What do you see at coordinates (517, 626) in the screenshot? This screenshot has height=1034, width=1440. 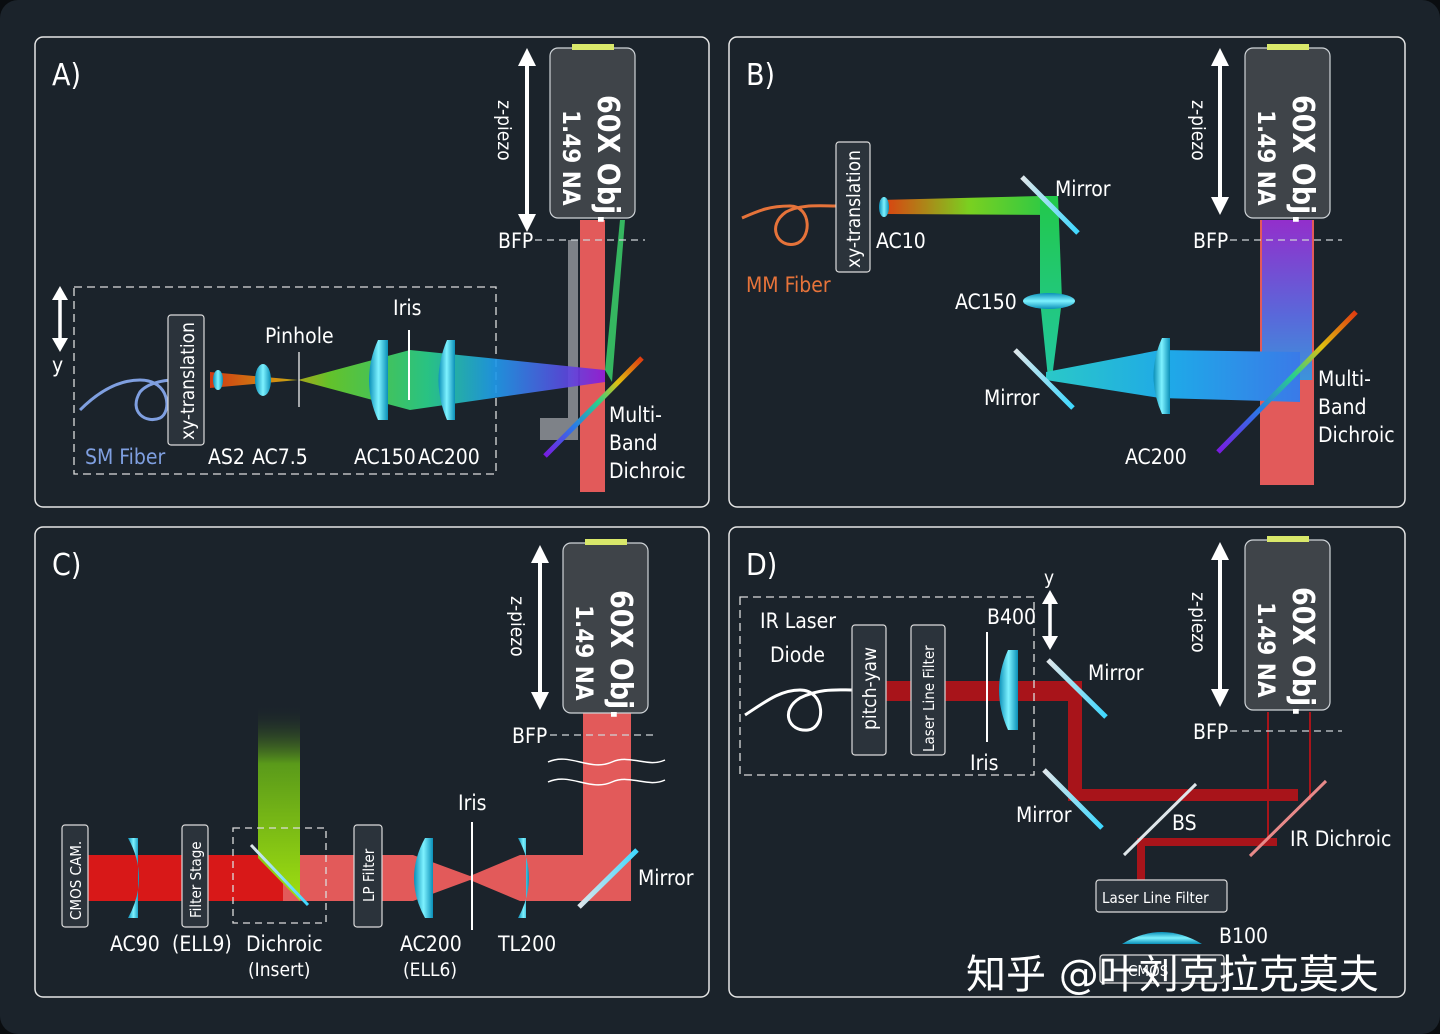 I see `panel-c-zpiezo-label: z-piezo` at bounding box center [517, 626].